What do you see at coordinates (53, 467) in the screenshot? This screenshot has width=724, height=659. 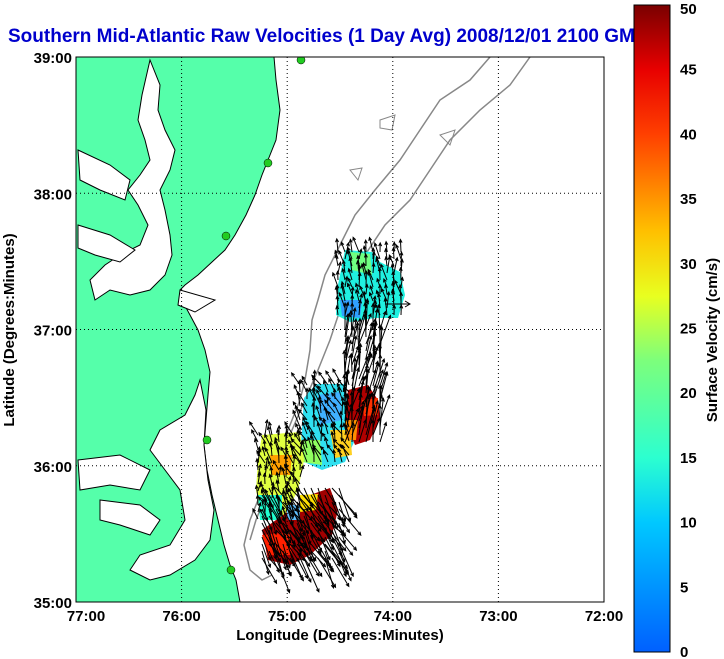 I see `y-tick-label: 36:00` at bounding box center [53, 467].